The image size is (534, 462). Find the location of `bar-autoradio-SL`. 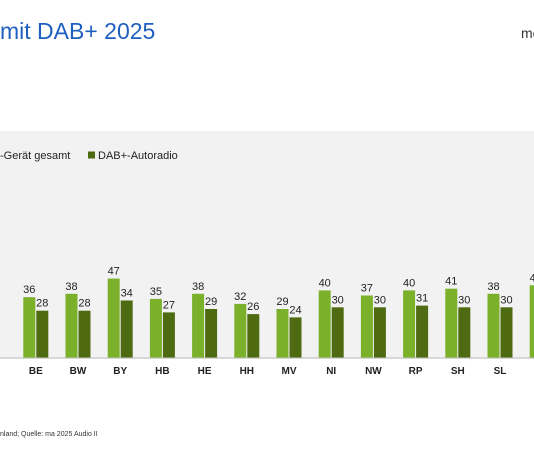

bar-autoradio-SL is located at coordinates (506, 332).